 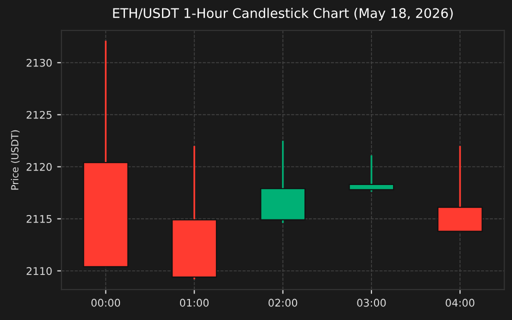 What do you see at coordinates (39, 219) in the screenshot?
I see `y-tick-label: 2115` at bounding box center [39, 219].